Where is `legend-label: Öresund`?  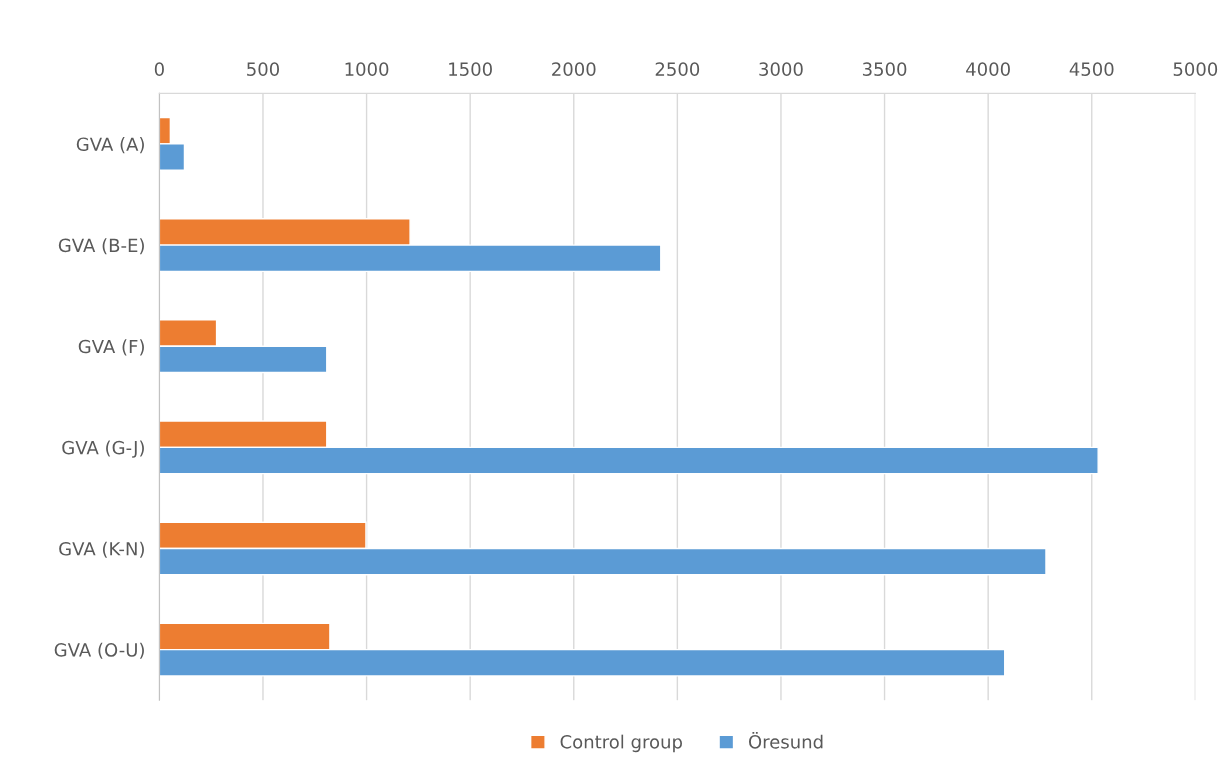 legend-label: Öresund is located at coordinates (785, 740).